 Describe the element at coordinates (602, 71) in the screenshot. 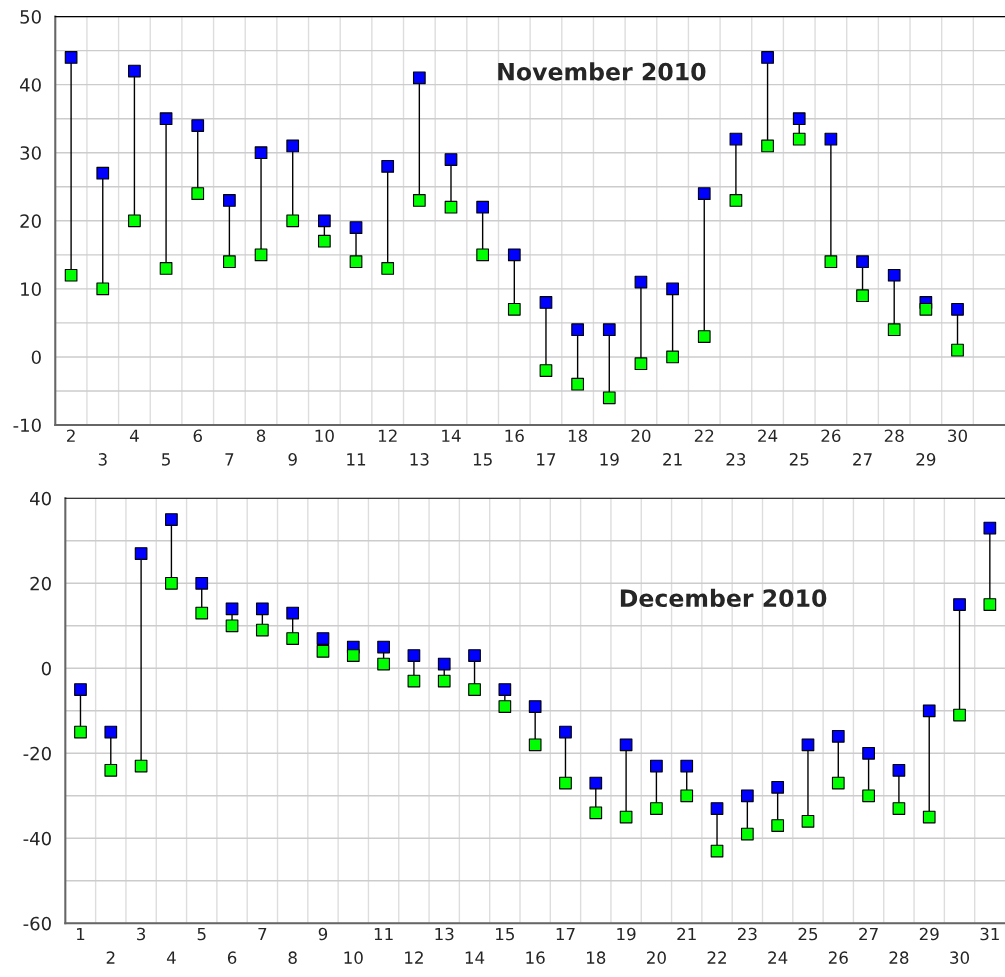

I see `text: November 2010` at that location.